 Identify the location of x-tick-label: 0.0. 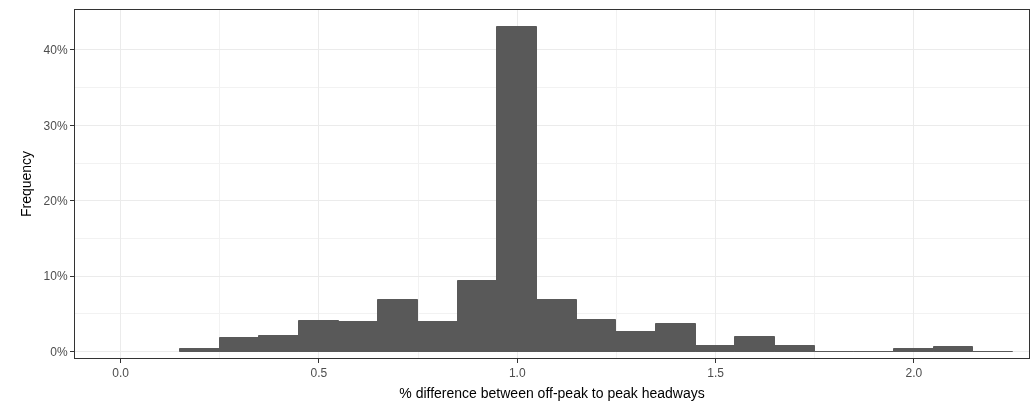
(121, 373).